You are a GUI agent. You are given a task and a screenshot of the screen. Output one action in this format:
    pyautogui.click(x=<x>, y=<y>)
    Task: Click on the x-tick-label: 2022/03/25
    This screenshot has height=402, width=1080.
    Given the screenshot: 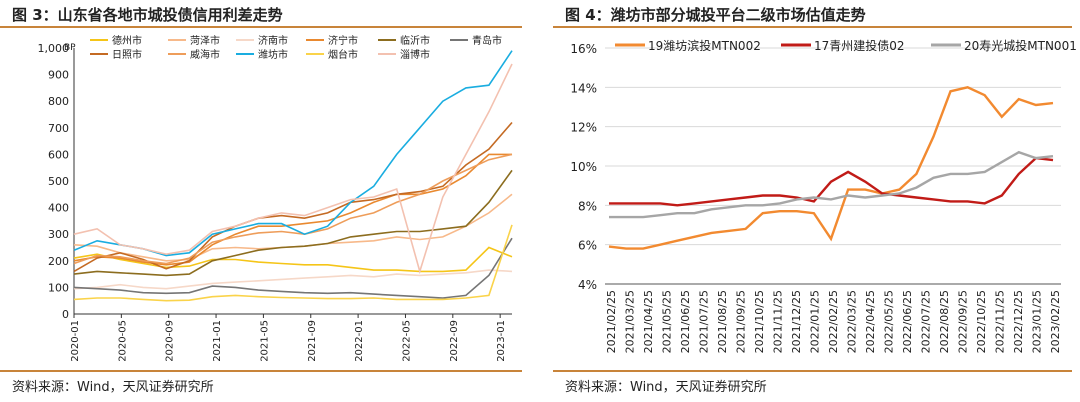 What is the action you would take?
    pyautogui.click(x=852, y=321)
    